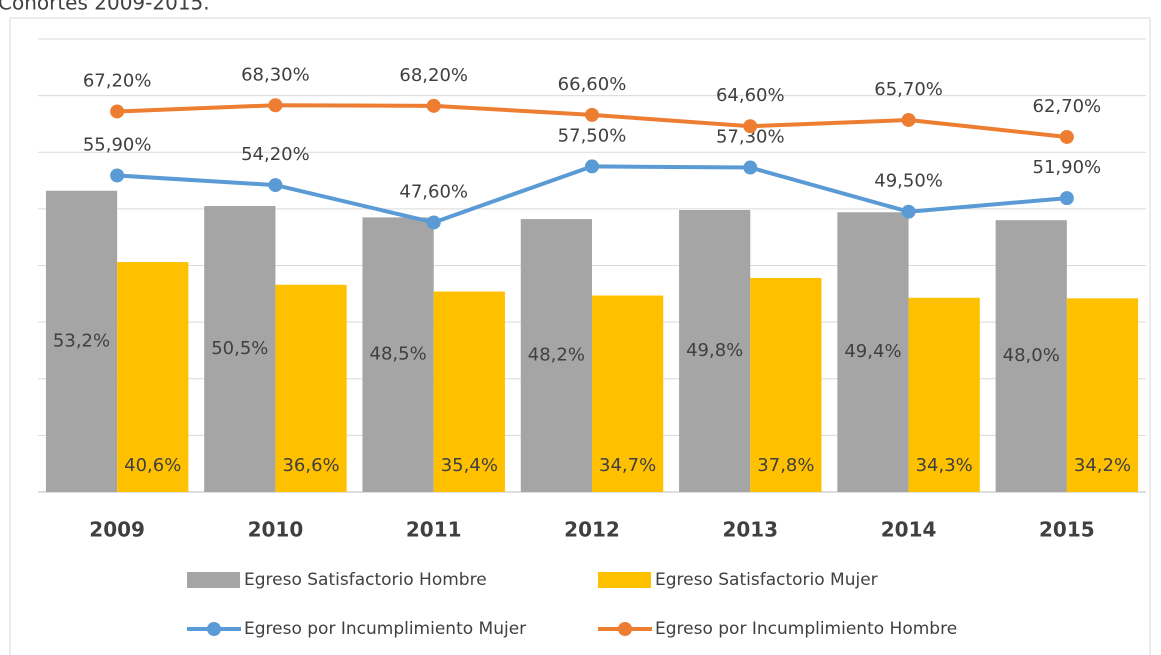 This screenshot has height=655, width=1161. Describe the element at coordinates (1102, 465) in the screenshot. I see `data-label: 34,2%` at that location.